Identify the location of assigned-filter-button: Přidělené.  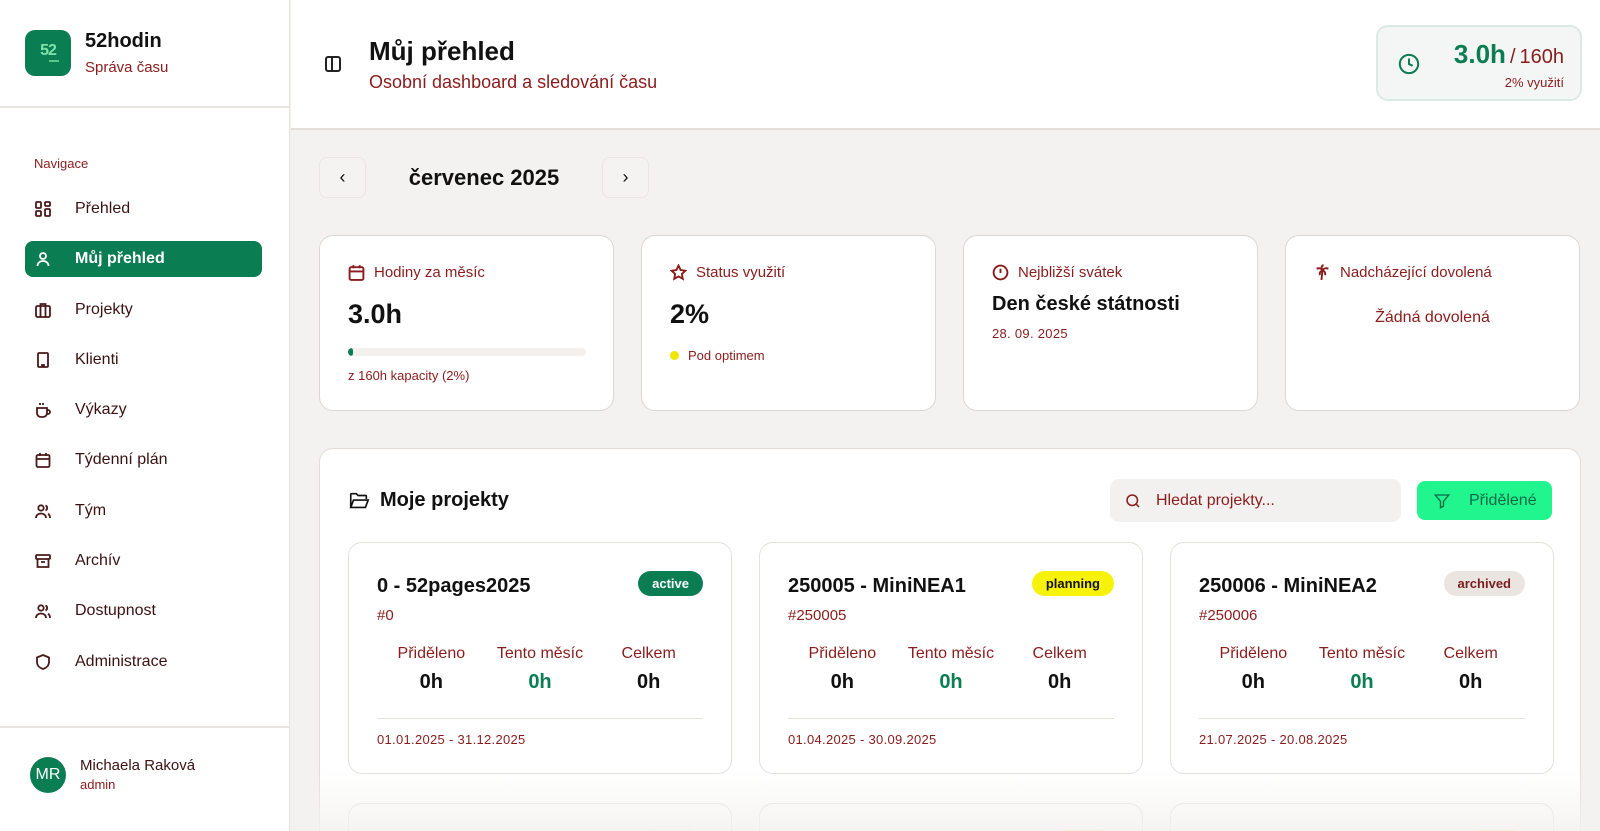
(1484, 500).